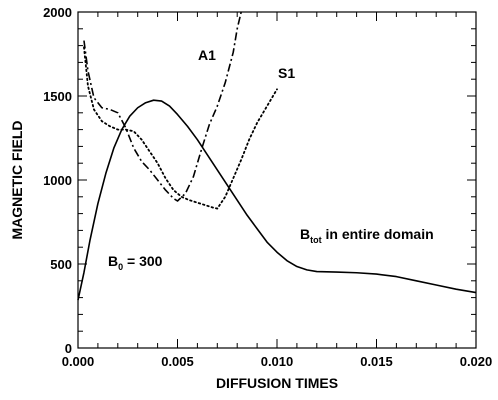 The height and width of the screenshot is (400, 498). Describe the element at coordinates (120, 267) in the screenshot. I see `annotation-b0-sub: 0` at that location.